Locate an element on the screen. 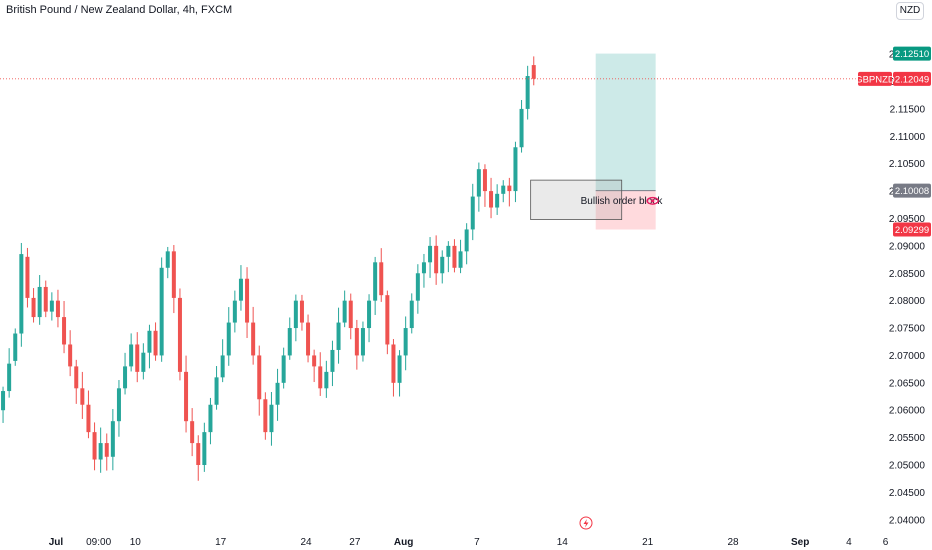 This screenshot has width=932, height=550. time-tick-label: 17 is located at coordinates (221, 542).